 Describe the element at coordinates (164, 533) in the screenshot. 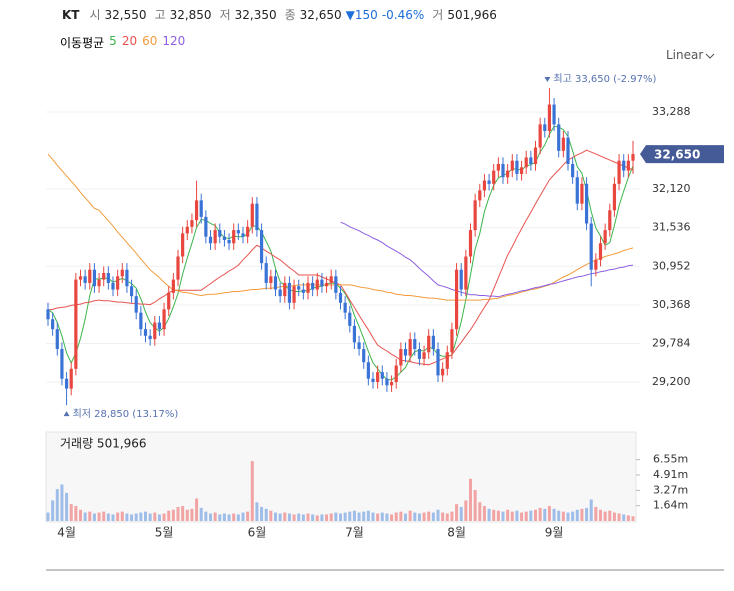

I see `x-tick-label: 5월` at that location.